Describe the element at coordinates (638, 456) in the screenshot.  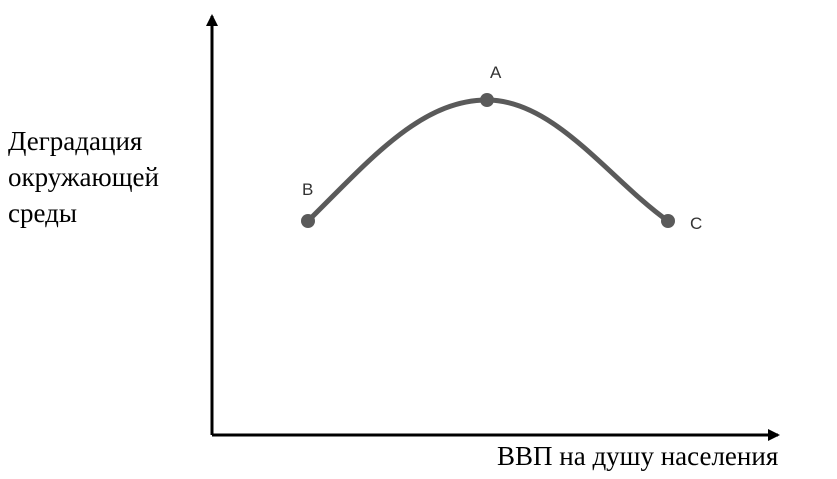
I see `x-axis-label: ВВП на душу населения` at that location.